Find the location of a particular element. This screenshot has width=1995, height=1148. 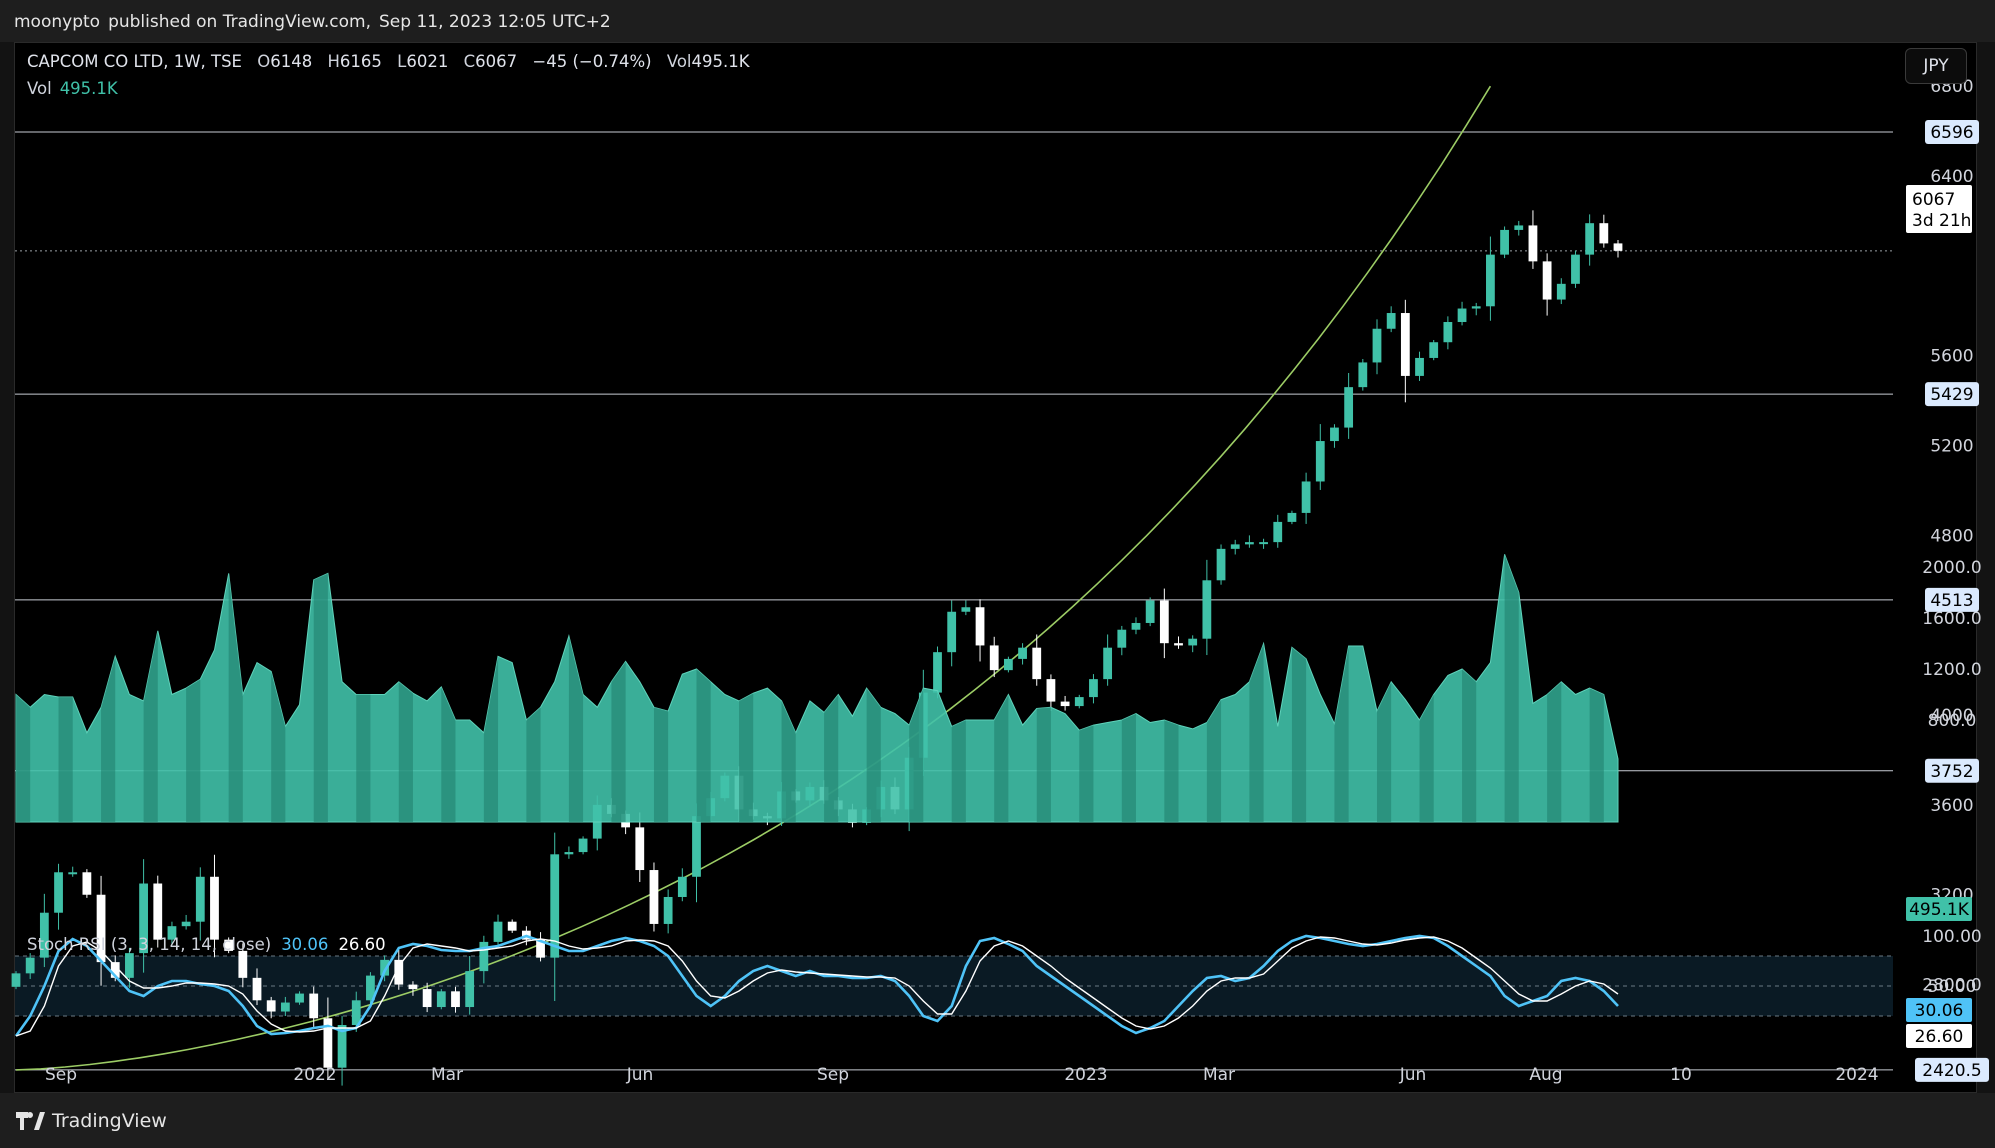

low-label: L is located at coordinates (402, 61).